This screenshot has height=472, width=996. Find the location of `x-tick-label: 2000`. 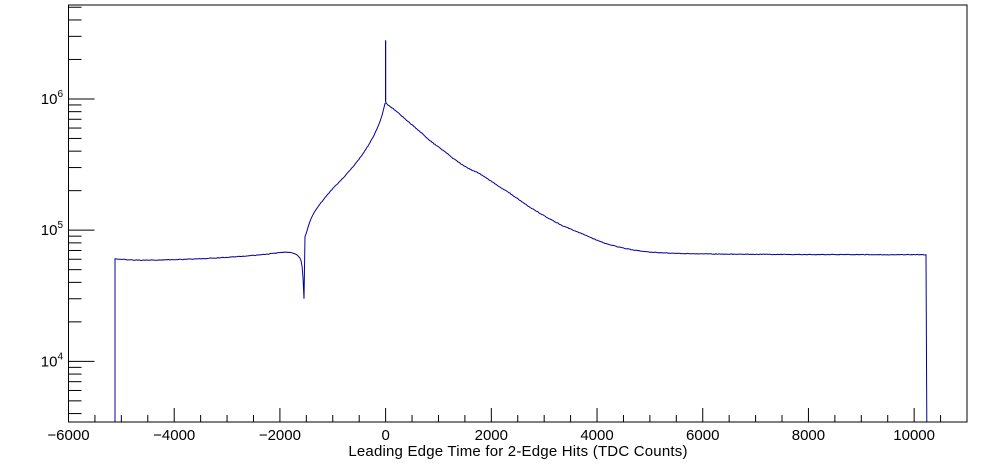

x-tick-label: 2000 is located at coordinates (491, 435).